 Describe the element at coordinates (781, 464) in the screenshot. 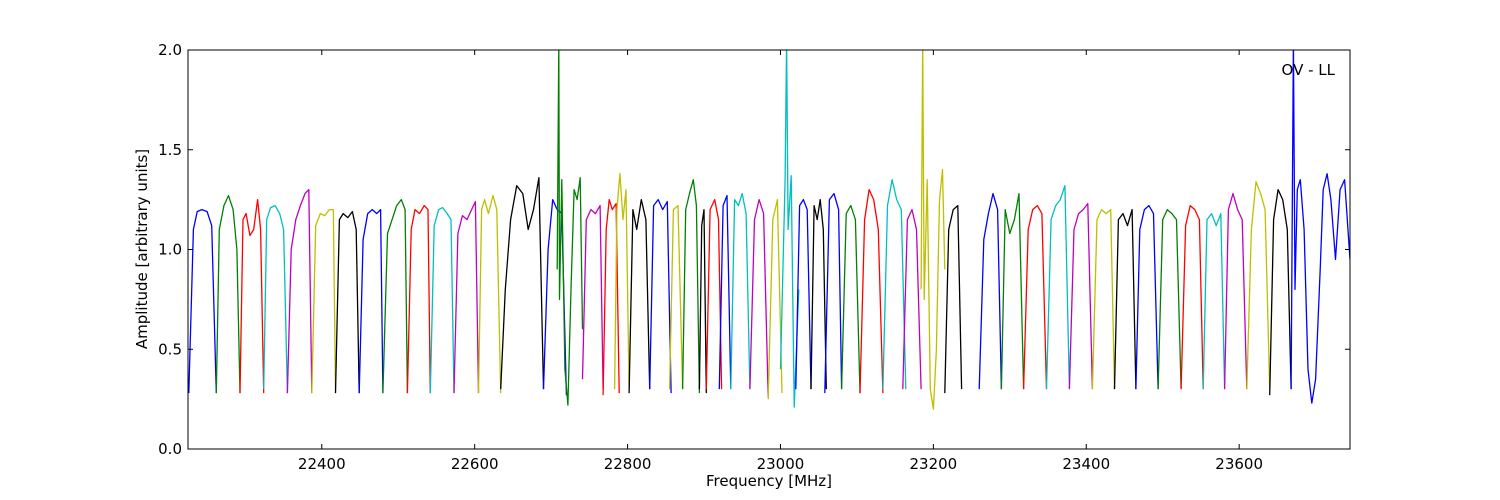

I see `x-tick-label: 23000` at that location.